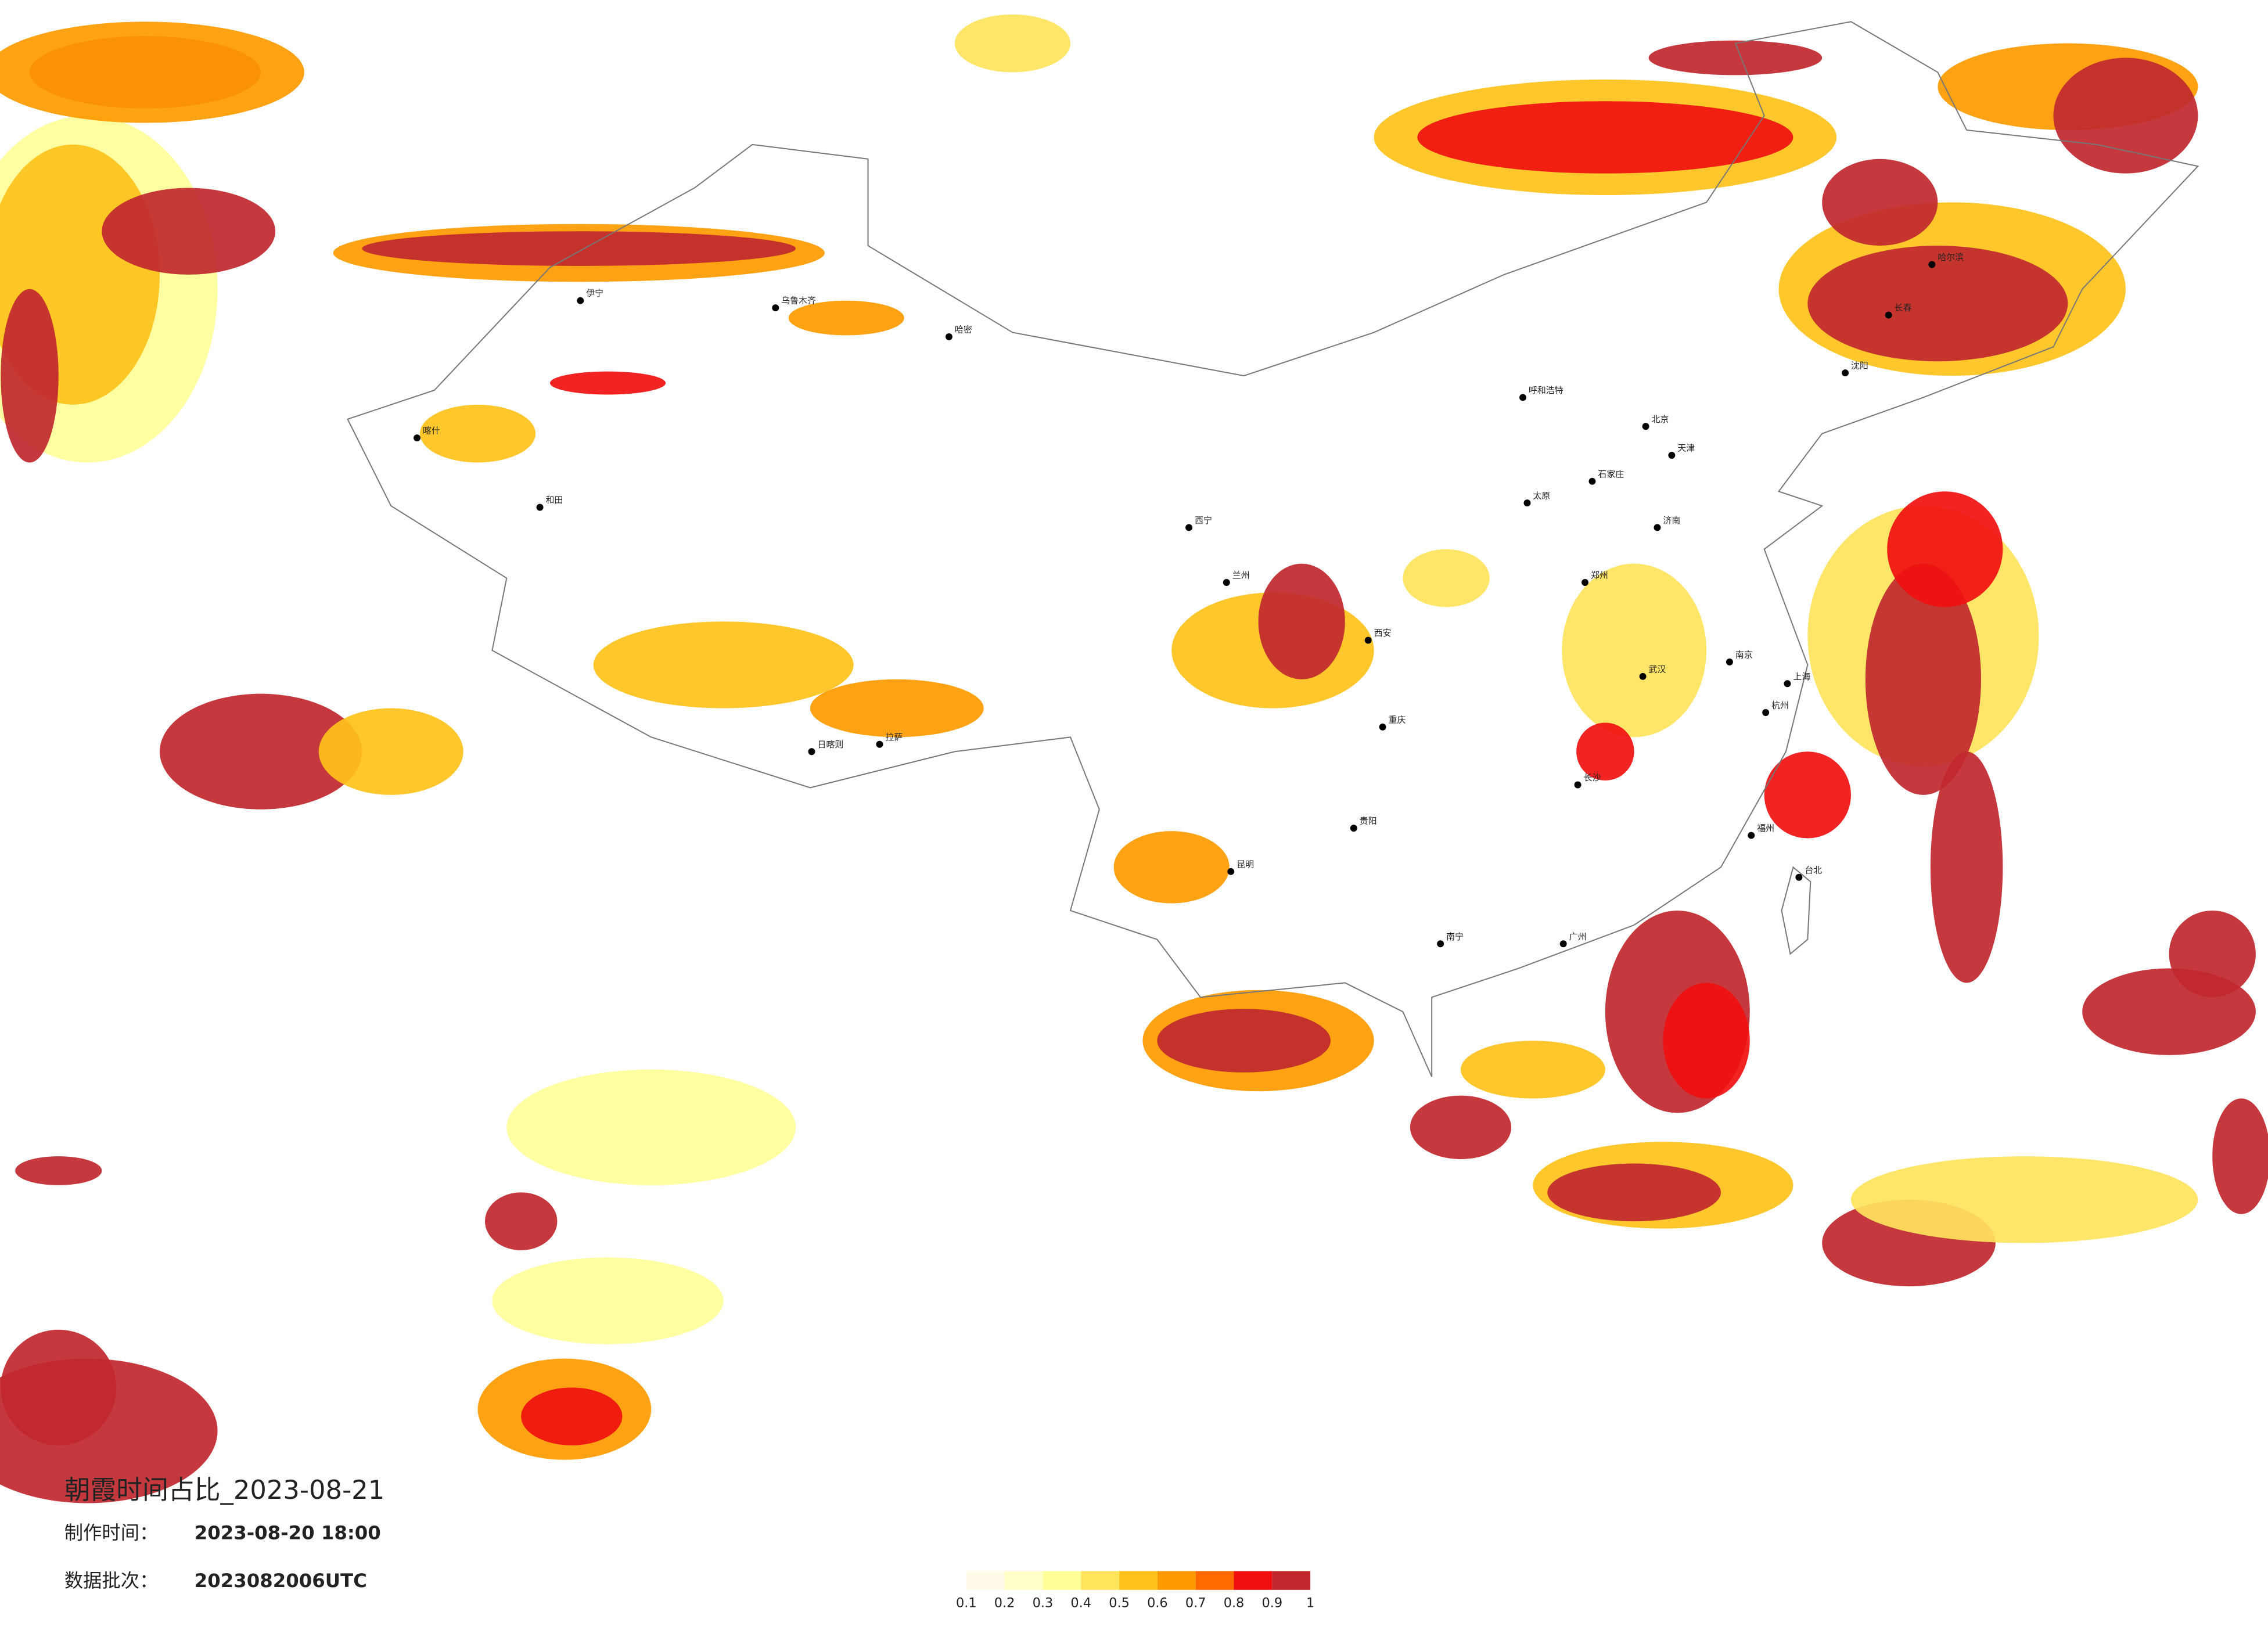  I want to click on city-label: 拉萨, so click(894, 737).